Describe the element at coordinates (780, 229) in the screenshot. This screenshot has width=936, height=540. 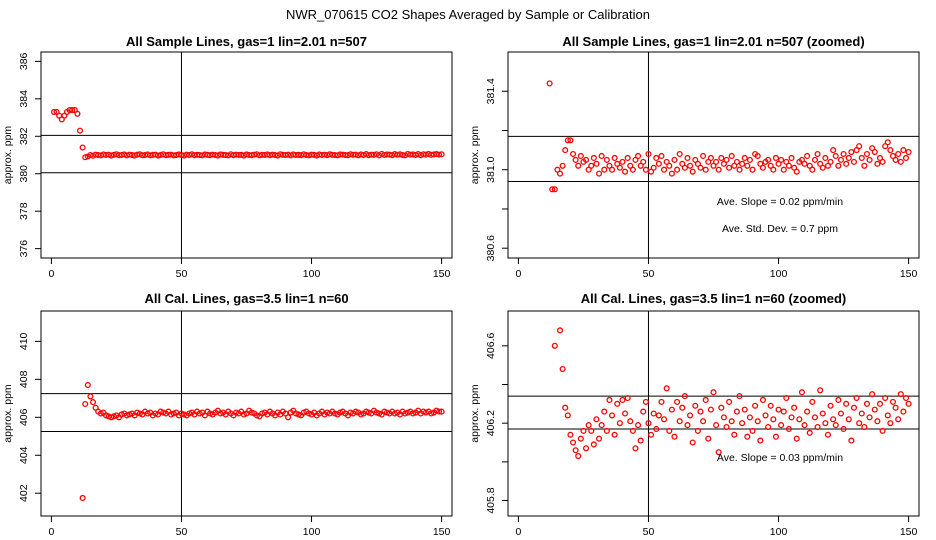
I see `stat-annotation: Ave. Std. Dev. = 0.7 ppm` at that location.